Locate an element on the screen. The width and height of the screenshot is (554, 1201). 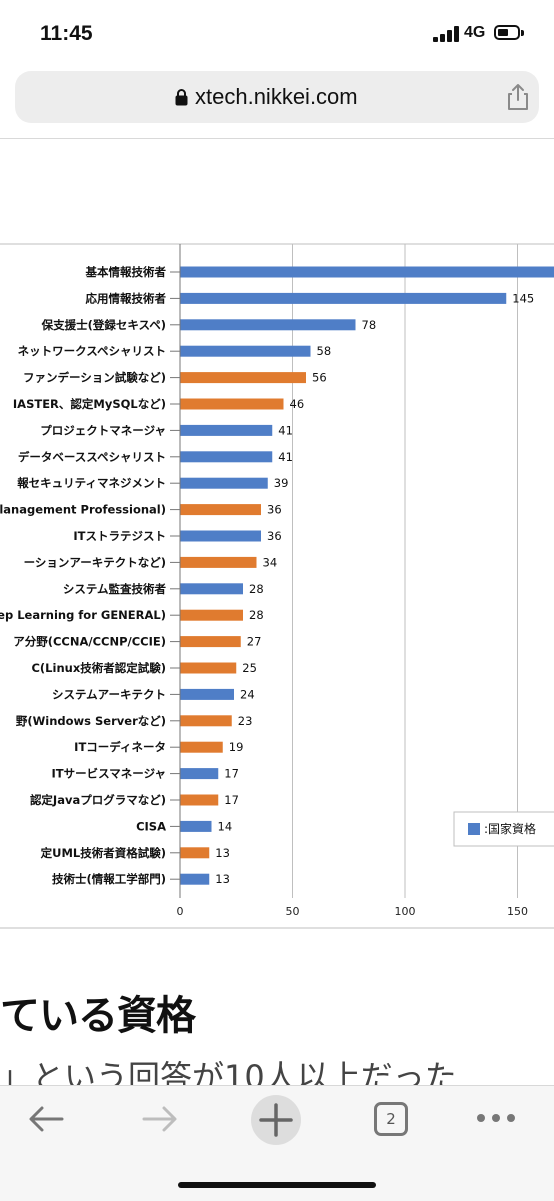
x-tick-label: 150 is located at coordinates (517, 911).